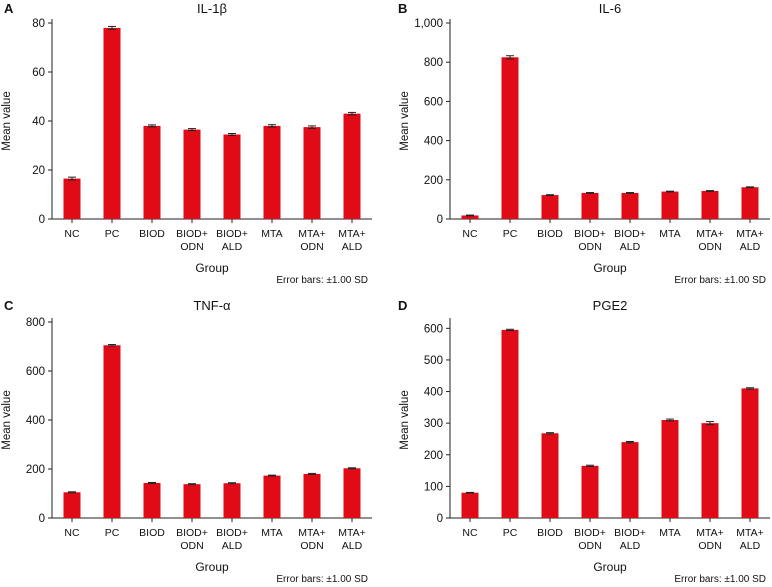 The image size is (772, 587). I want to click on y-tick-label: 300, so click(433, 424).